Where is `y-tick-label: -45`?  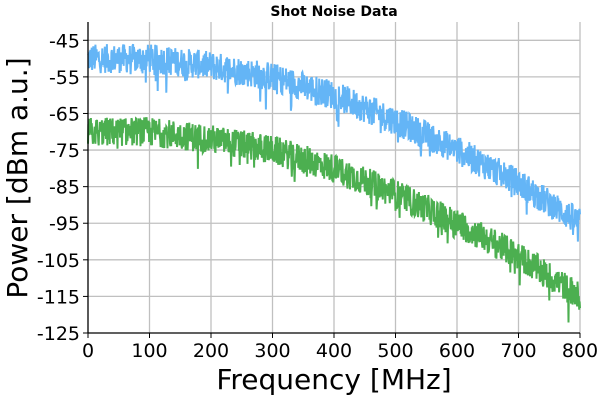
y-tick-label: -45 is located at coordinates (64, 41).